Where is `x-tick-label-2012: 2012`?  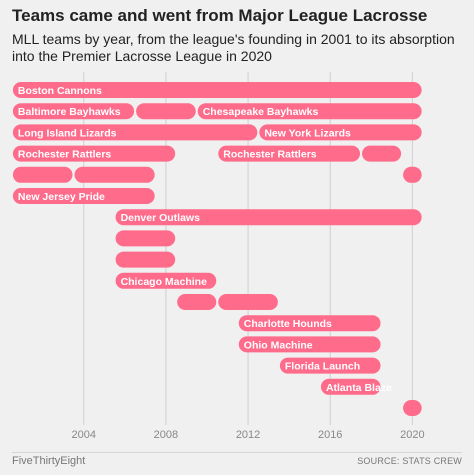 x-tick-label-2012: 2012 is located at coordinates (248, 435).